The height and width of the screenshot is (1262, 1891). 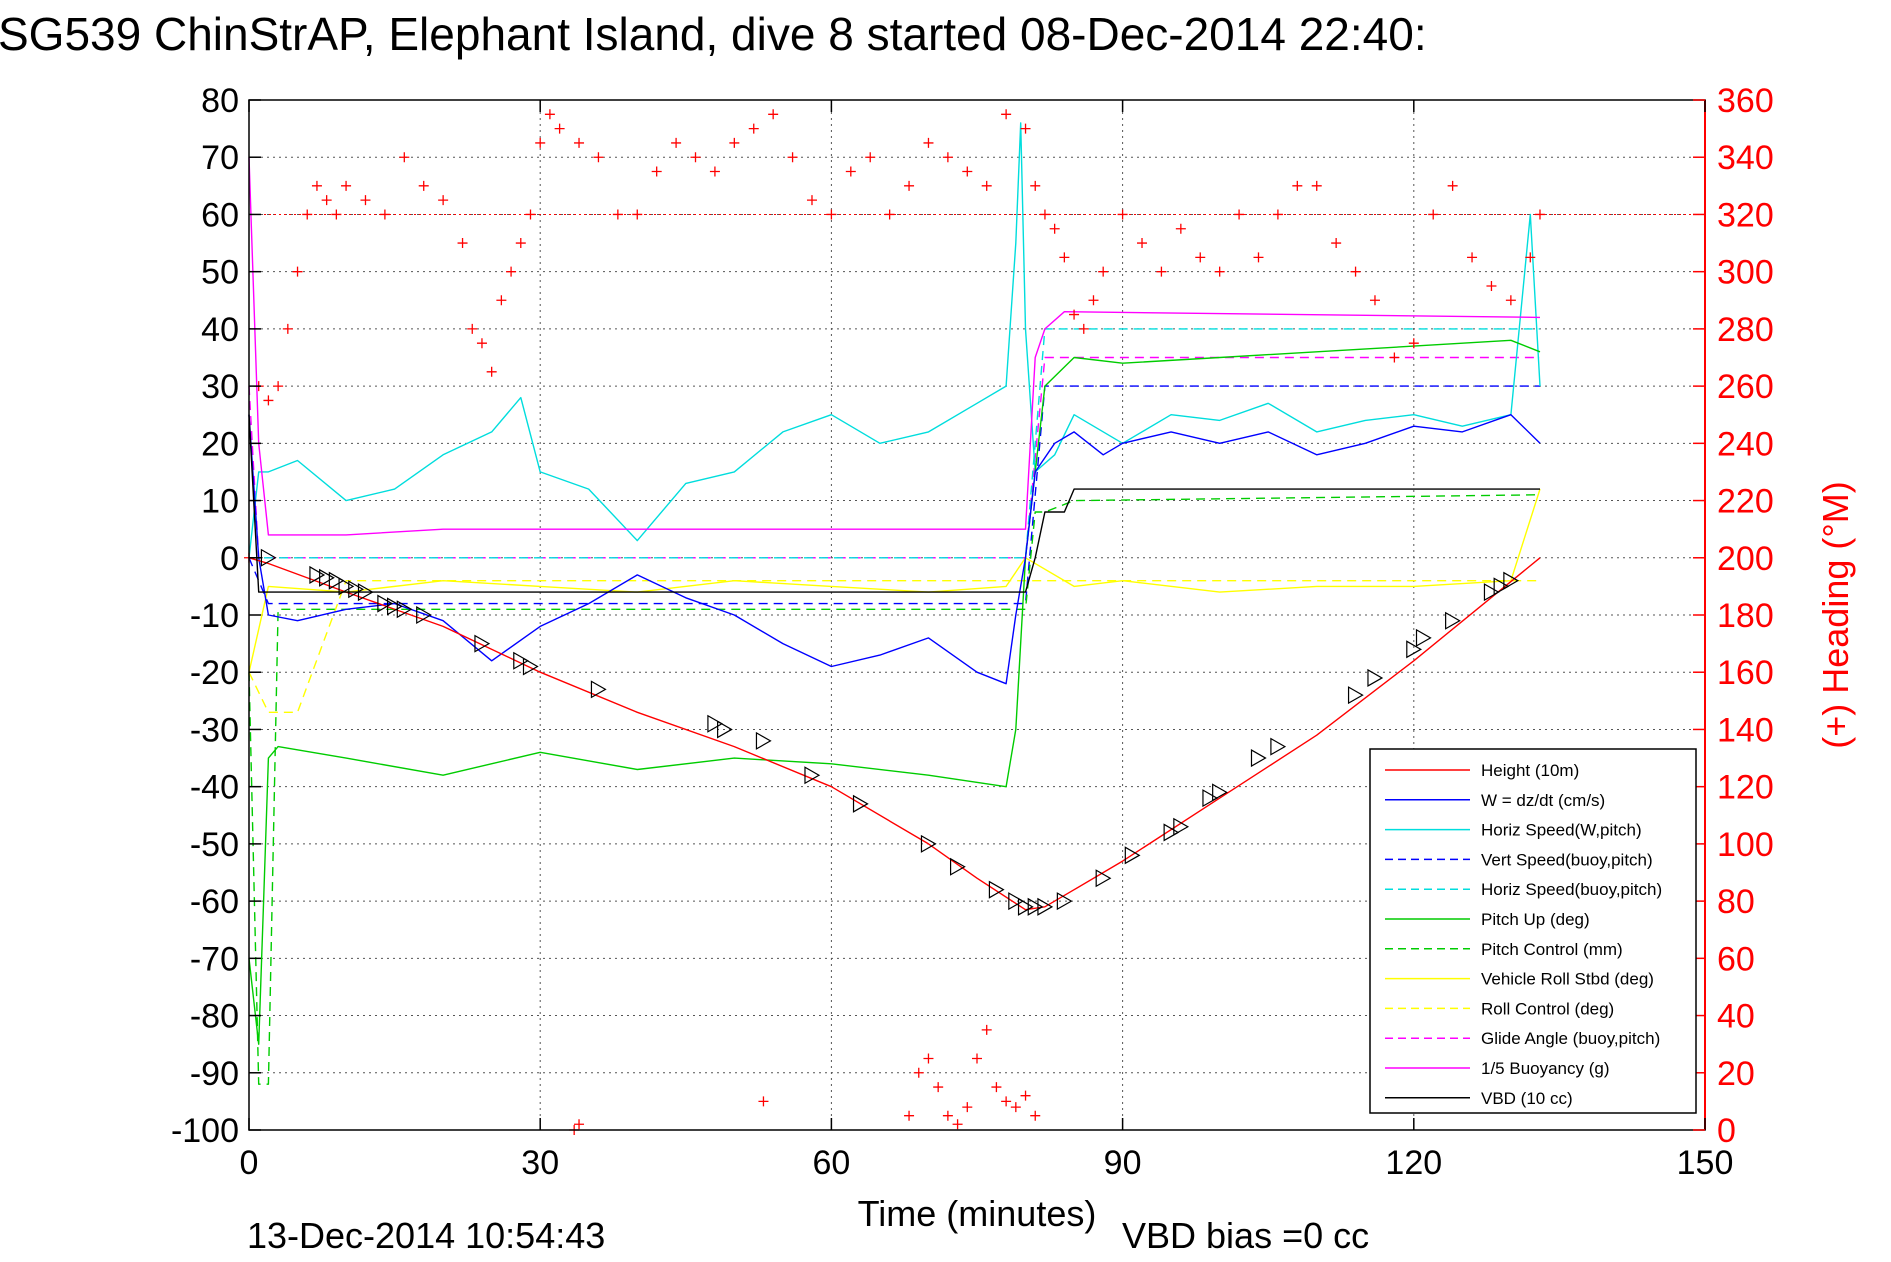 What do you see at coordinates (1571, 889) in the screenshot?
I see `legend-entry: Horiz Speed(buoy,pitch)` at bounding box center [1571, 889].